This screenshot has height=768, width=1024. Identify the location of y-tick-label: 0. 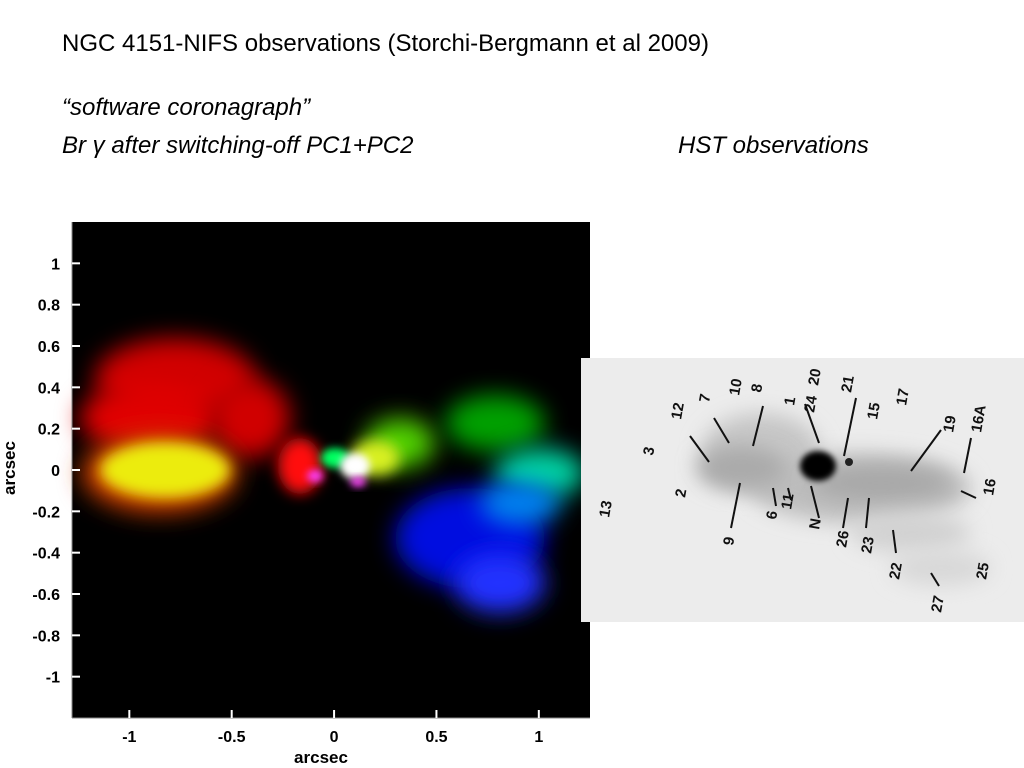
(55, 471).